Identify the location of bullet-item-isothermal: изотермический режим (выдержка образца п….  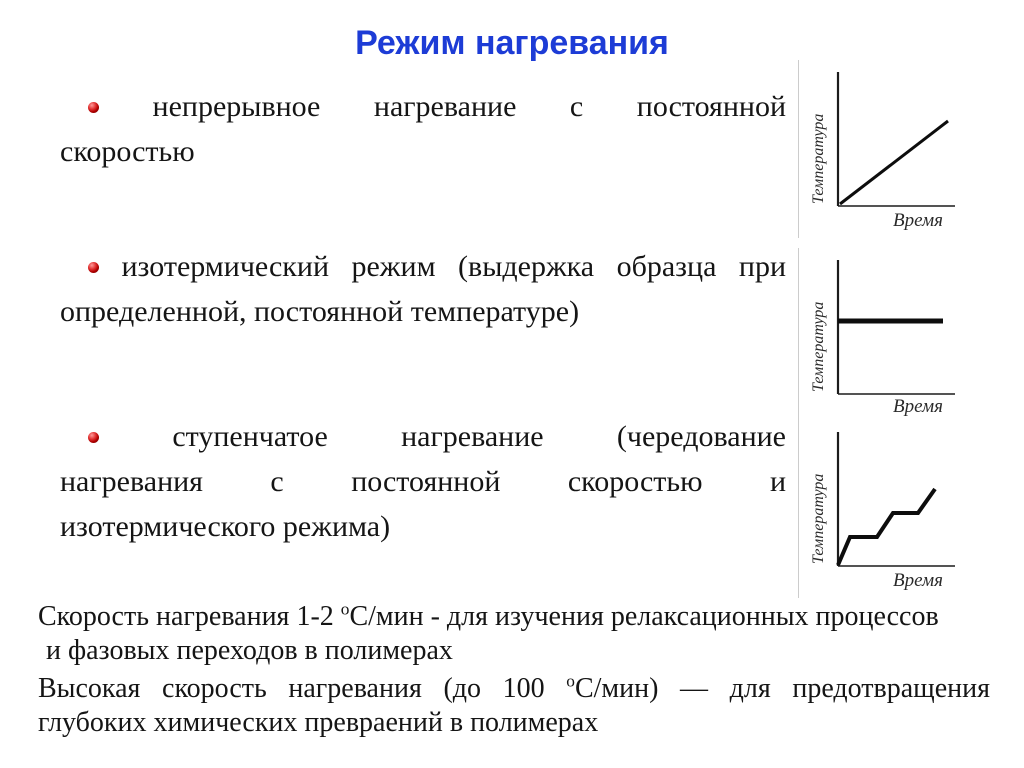
(423, 289).